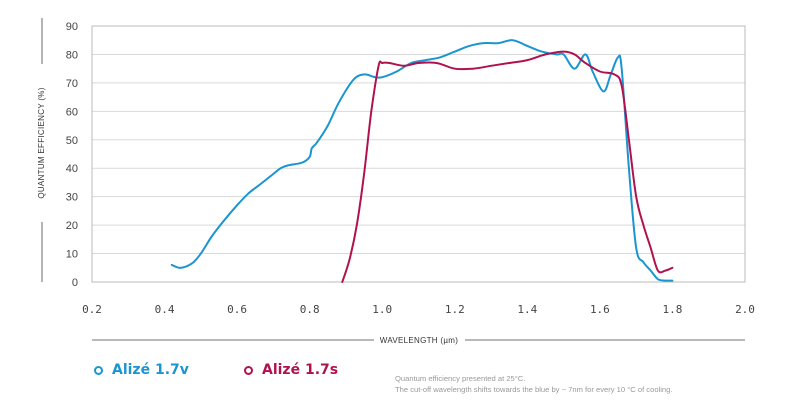 This screenshot has width=788, height=410. What do you see at coordinates (248, 370) in the screenshot?
I see `legend-marker-alize-17s` at bounding box center [248, 370].